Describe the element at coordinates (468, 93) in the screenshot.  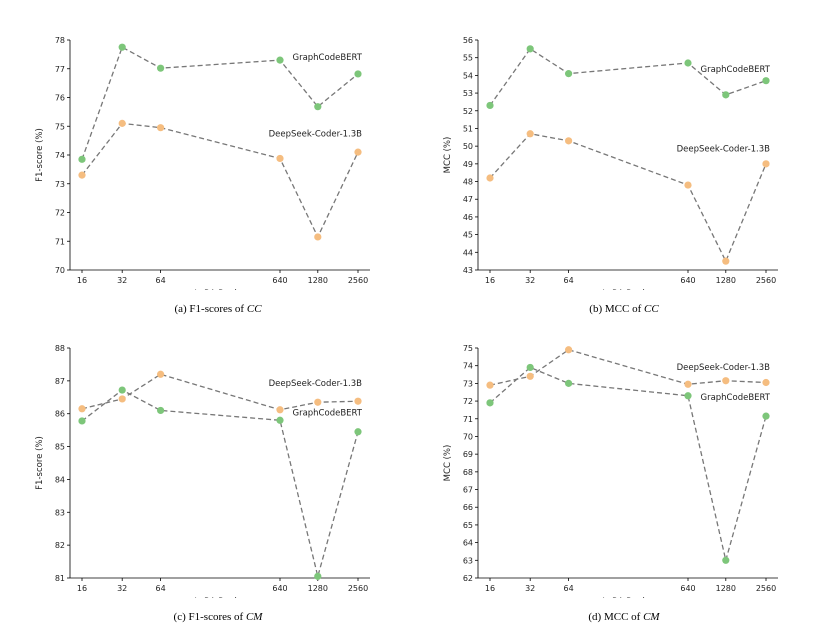
I see `y-tick-label: 53` at that location.